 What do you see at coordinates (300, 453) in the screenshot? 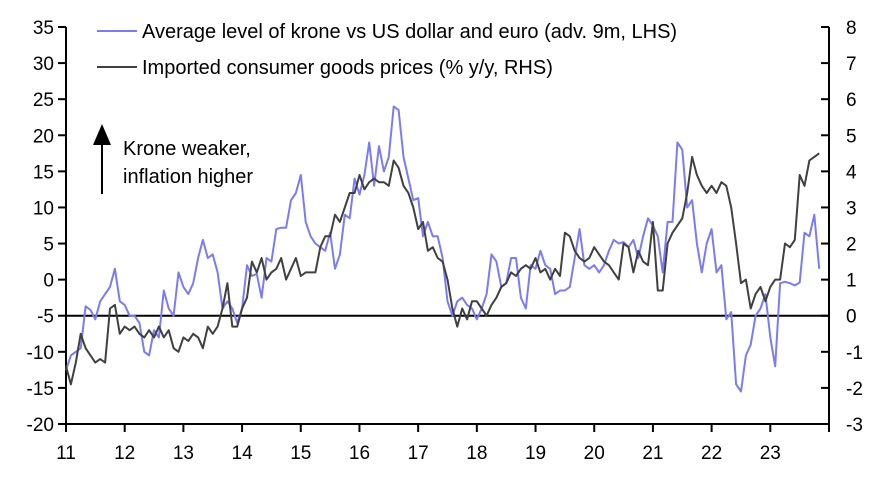
I see `x-axis-tick-label: 15` at bounding box center [300, 453].